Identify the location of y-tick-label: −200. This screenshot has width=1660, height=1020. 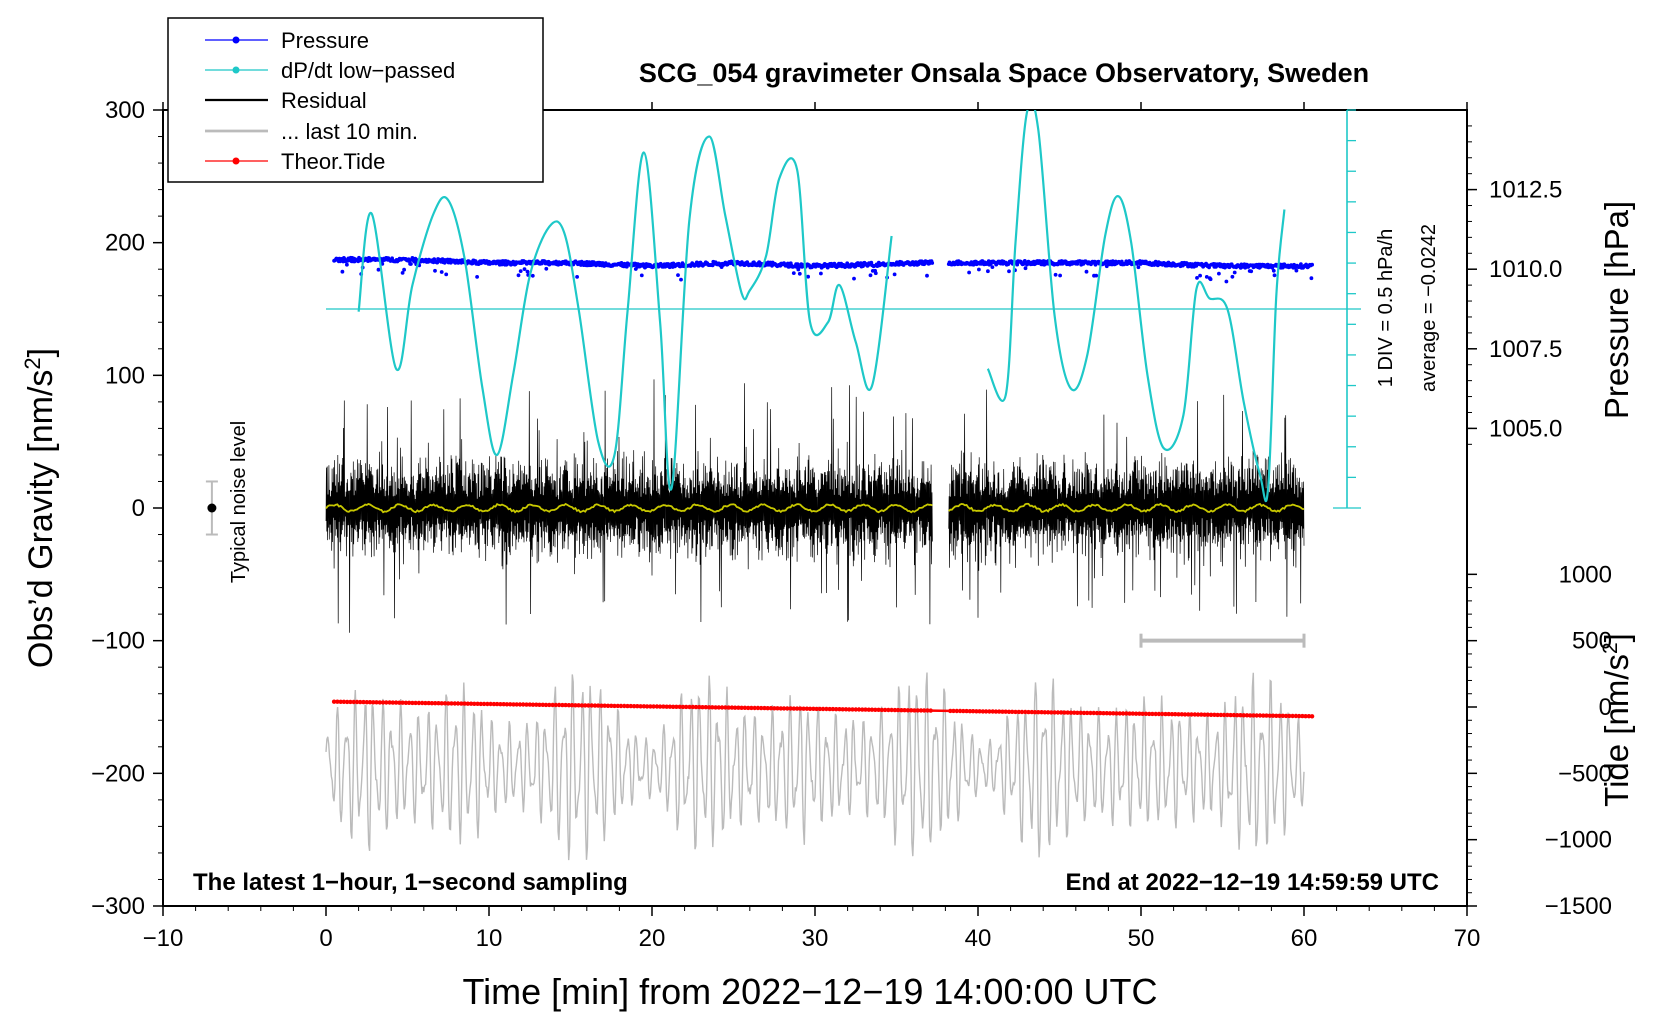
(118, 773).